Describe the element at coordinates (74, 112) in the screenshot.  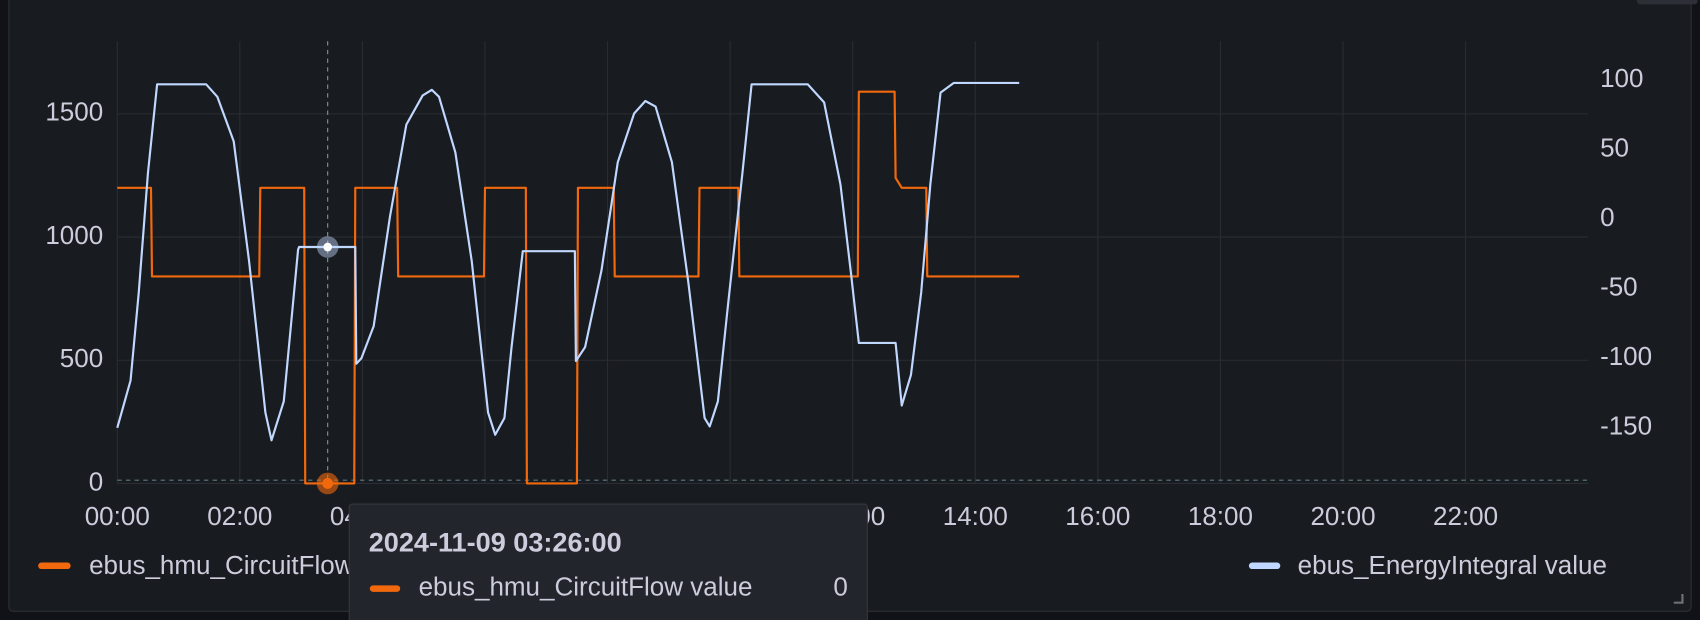
I see `y-tick-label: 1500` at that location.